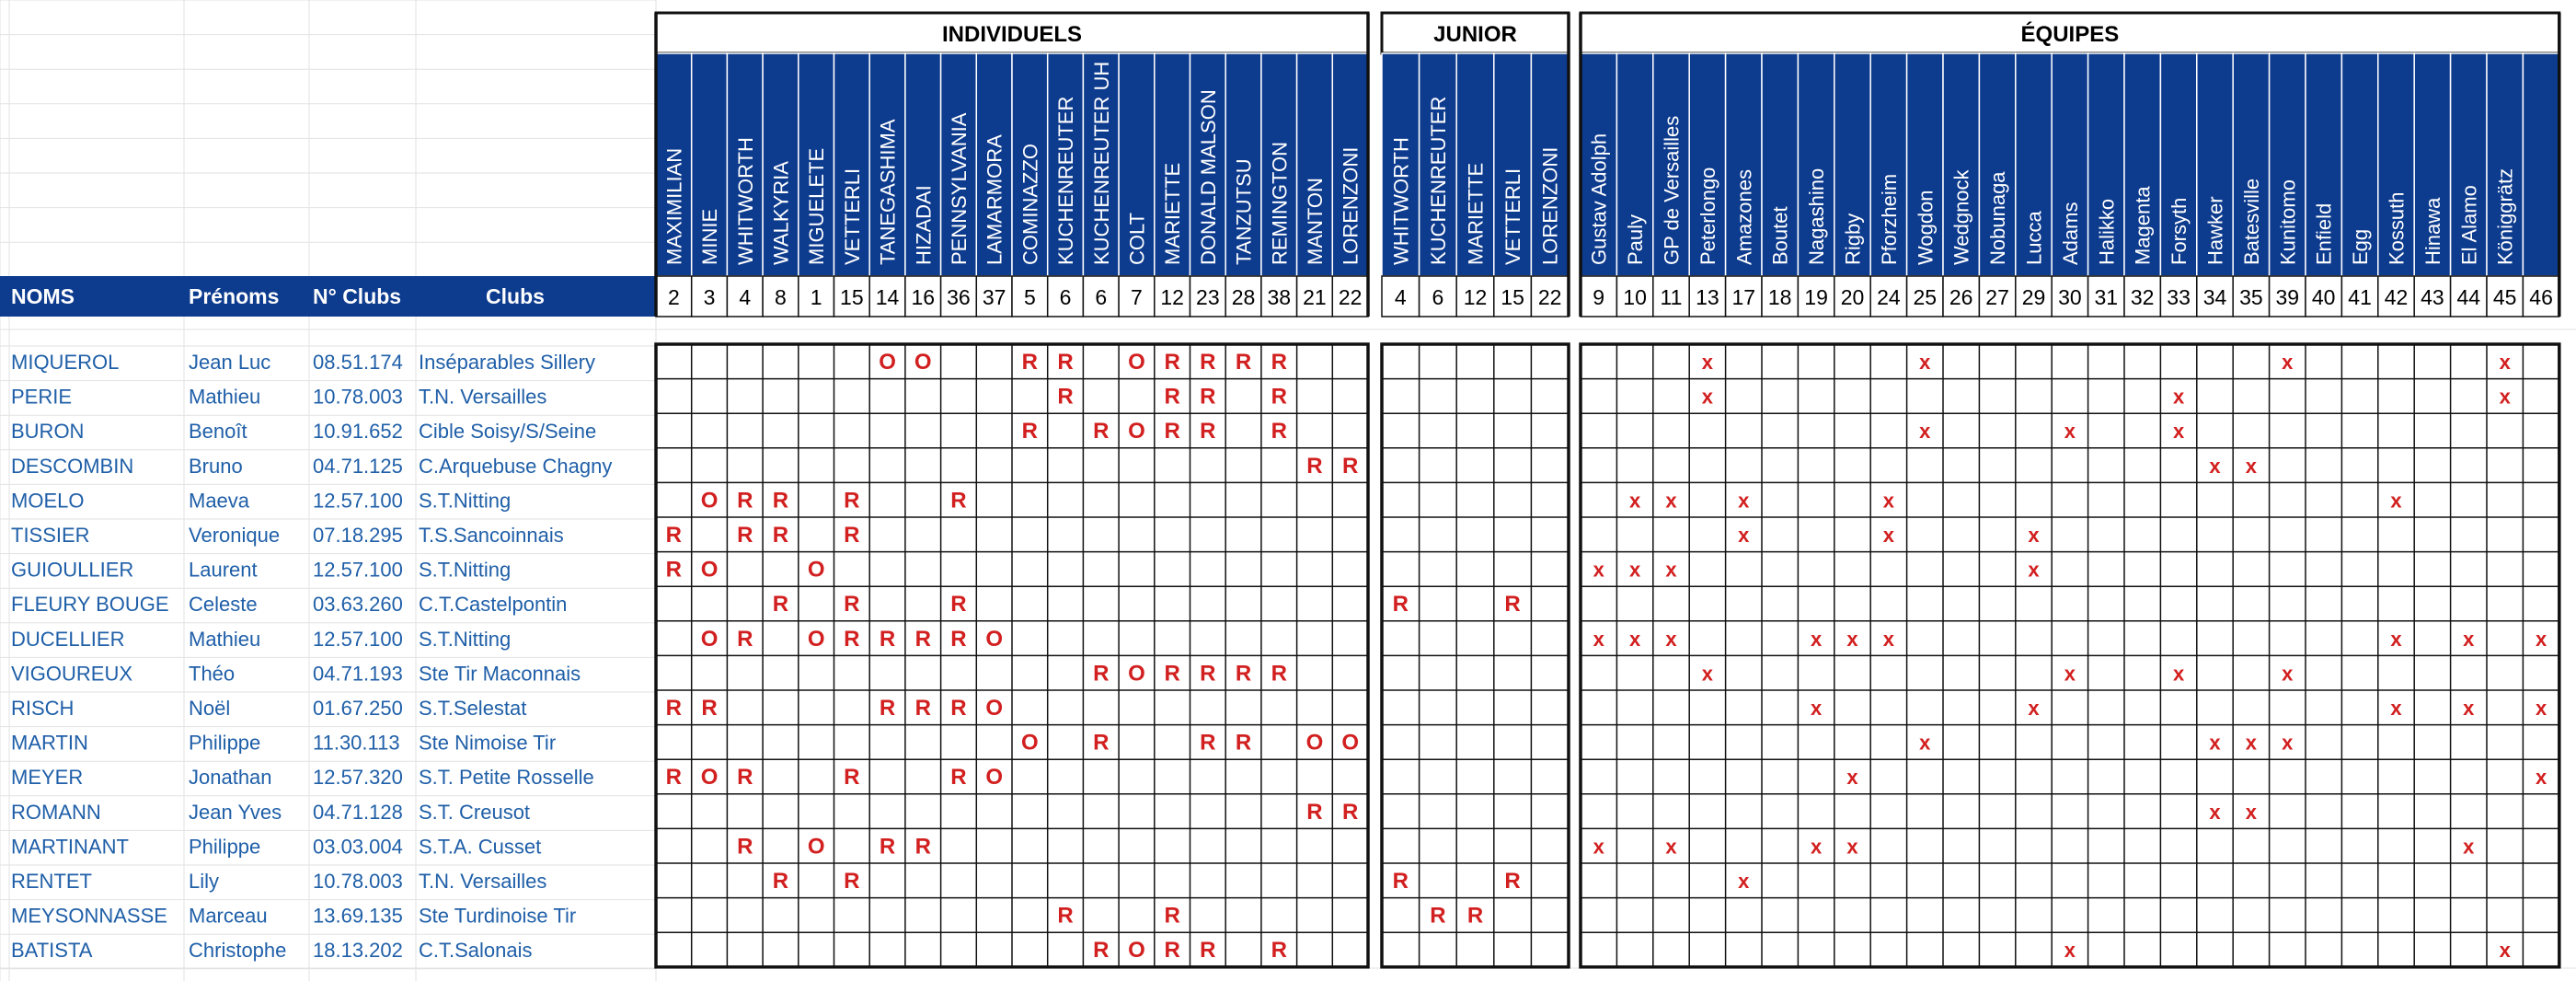 The height and width of the screenshot is (981, 2576). What do you see at coordinates (65, 362) in the screenshot?
I see `row-nom: MIQUEROL` at bounding box center [65, 362].